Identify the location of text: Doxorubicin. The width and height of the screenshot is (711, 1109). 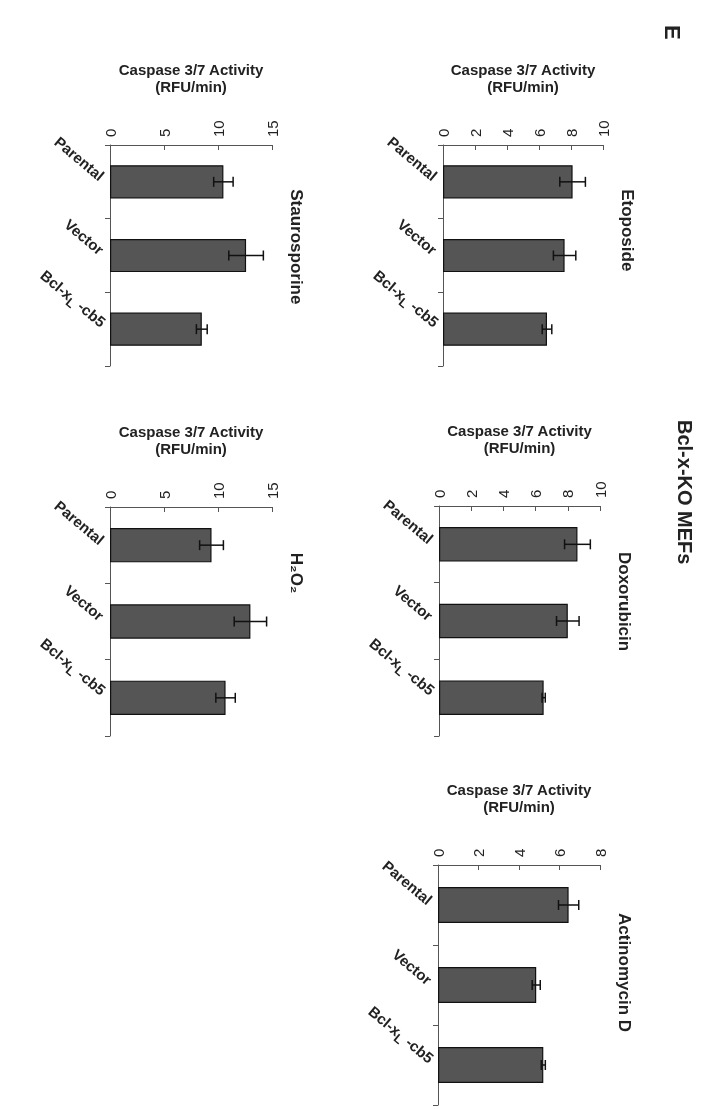
(624, 602).